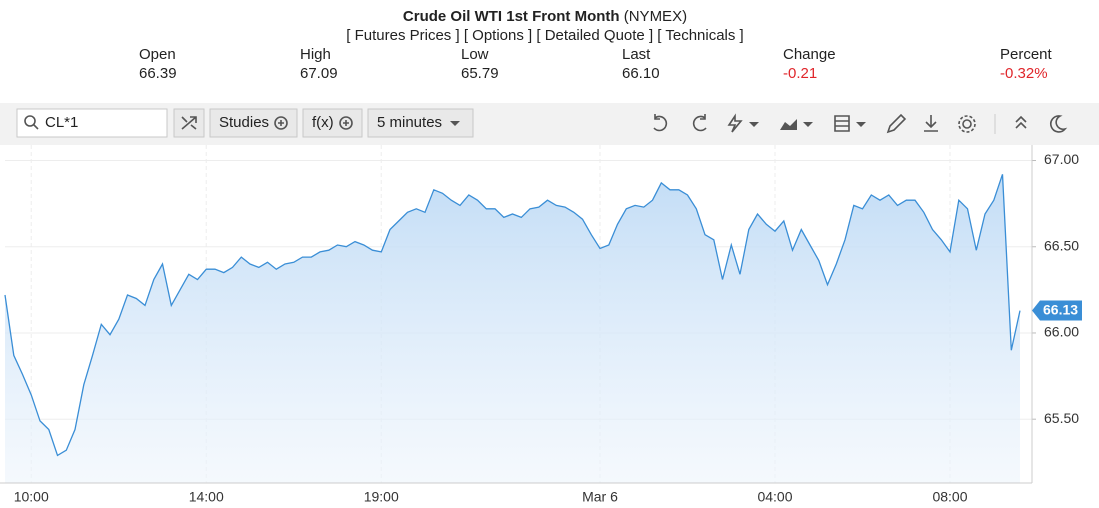 This screenshot has width=1099, height=508. Describe the element at coordinates (600, 497) in the screenshot. I see `x-tick-label: Mar 6` at that location.